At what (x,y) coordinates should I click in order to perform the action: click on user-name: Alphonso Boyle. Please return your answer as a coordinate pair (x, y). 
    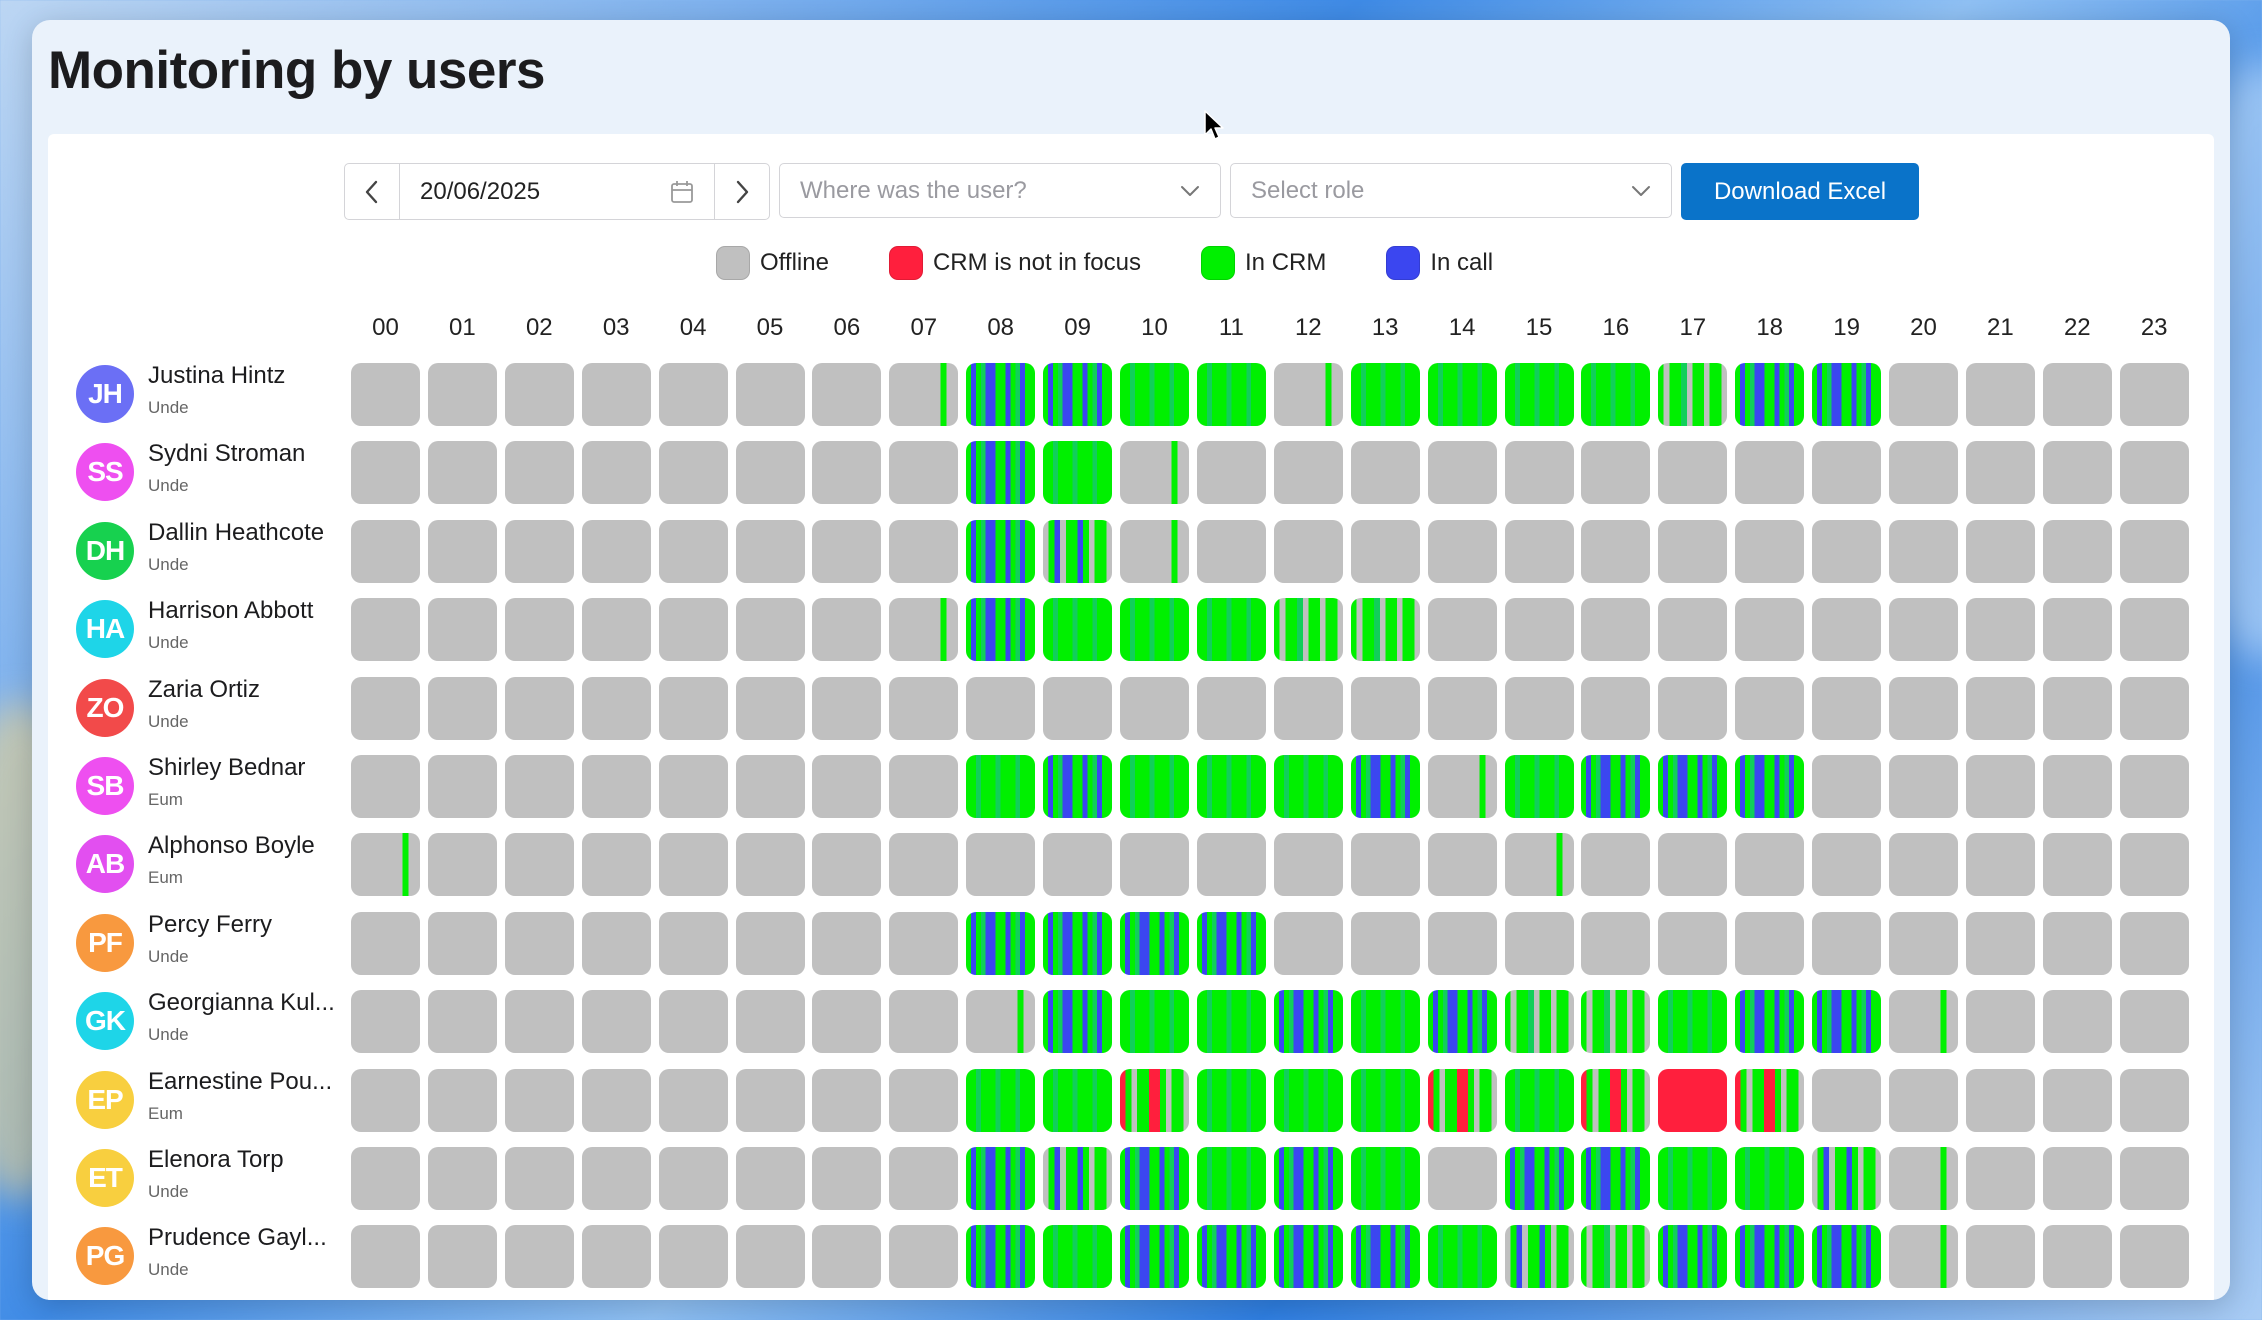
    Looking at the image, I should click on (231, 846).